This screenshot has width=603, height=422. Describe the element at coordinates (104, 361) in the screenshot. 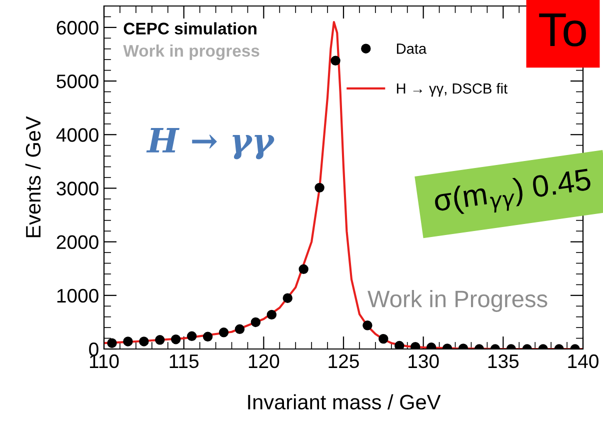

I see `x-tick-label: 110` at that location.